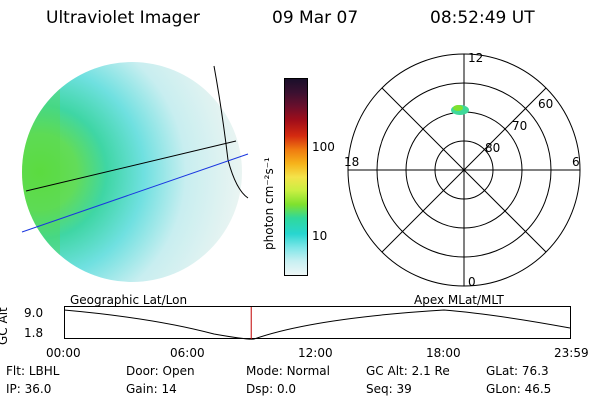 The width and height of the screenshot is (600, 400). I want to click on magnetic-lat-line, so click(135, 193).